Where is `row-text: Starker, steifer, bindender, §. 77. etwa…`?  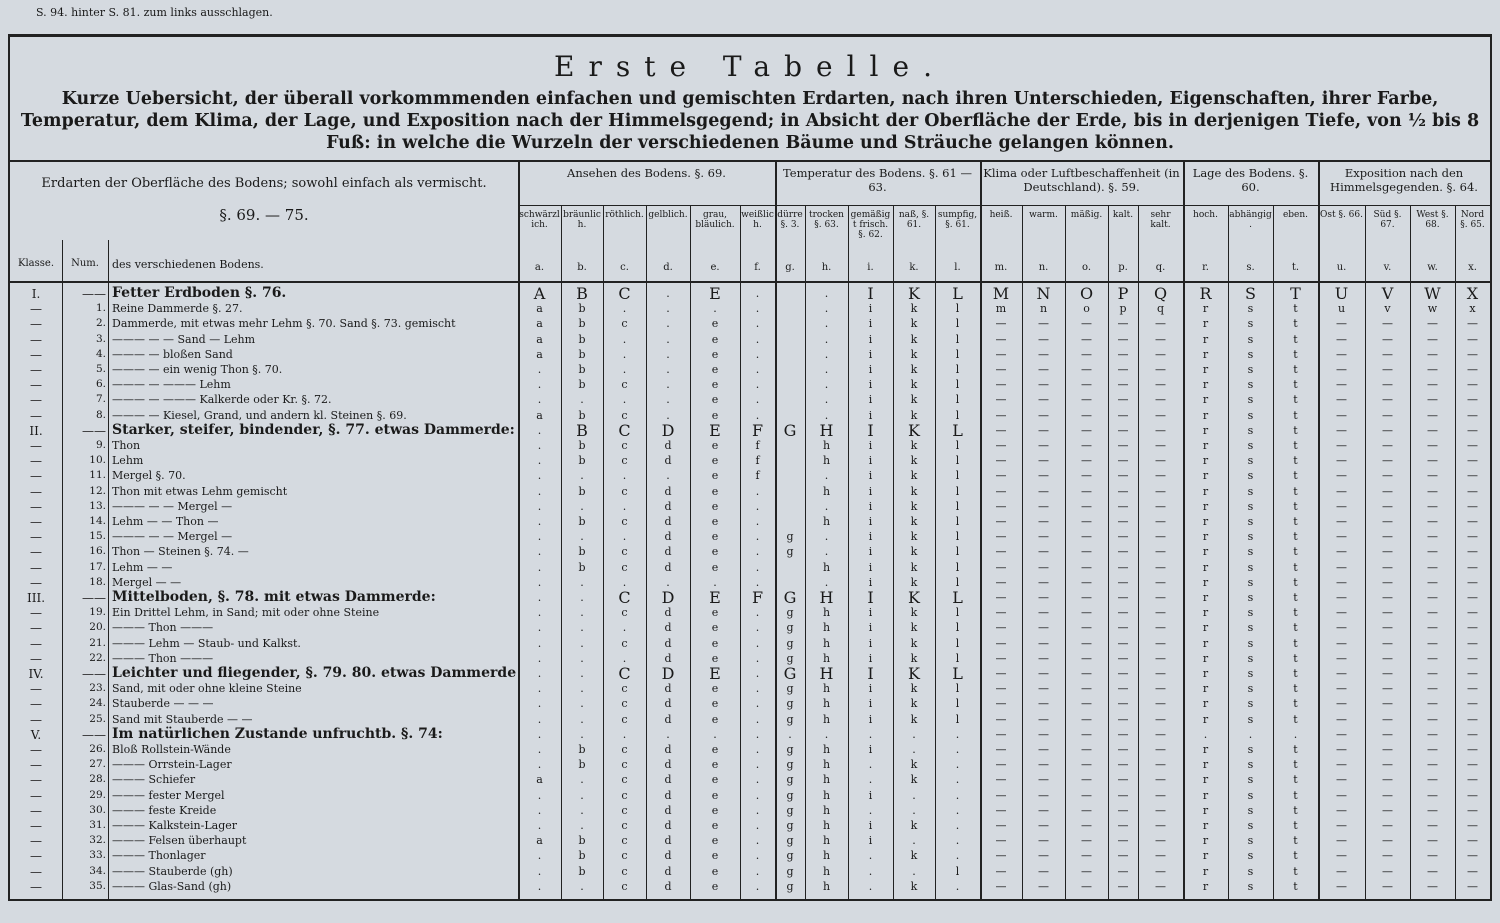
row-text: Starker, steifer, bindender, §. 77. etwa… is located at coordinates (313, 429).